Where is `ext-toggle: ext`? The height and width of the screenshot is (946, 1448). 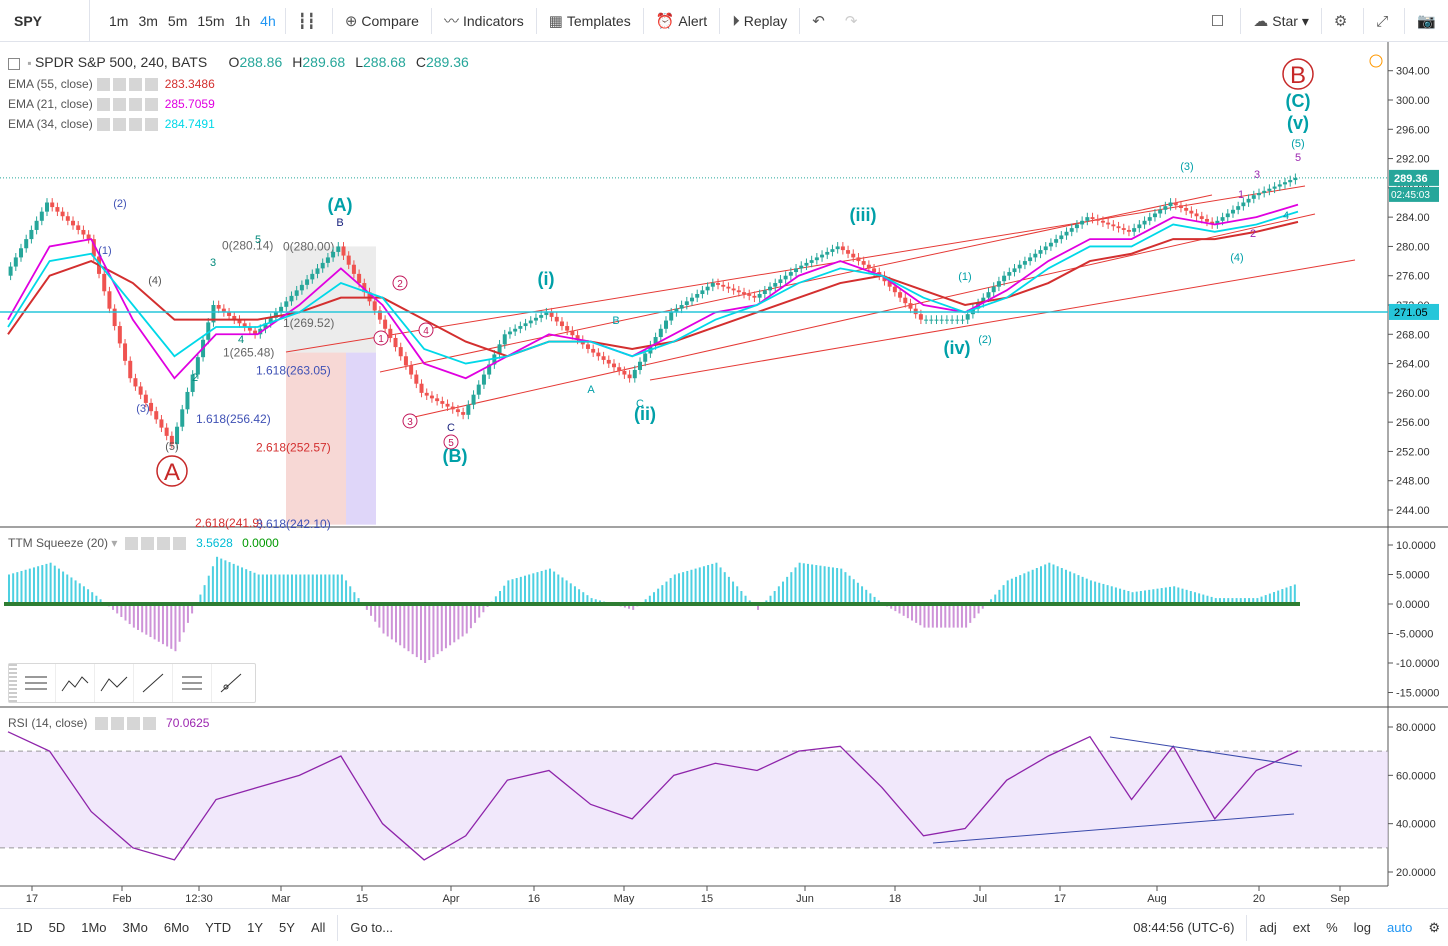
ext-toggle: ext is located at coordinates (1301, 927).